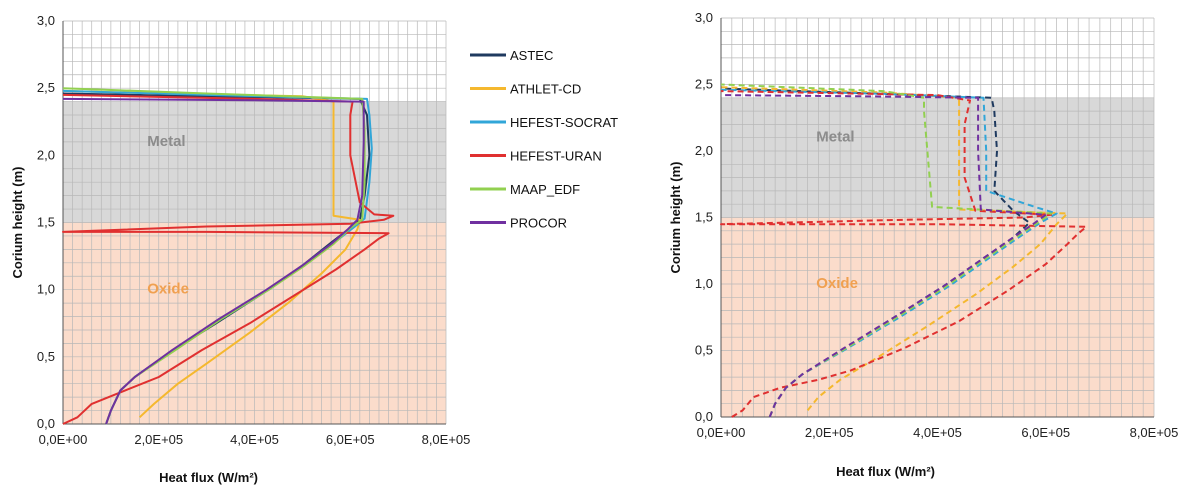  Describe the element at coordinates (538, 223) in the screenshot. I see `legend-label-procor: PROCOR` at that location.